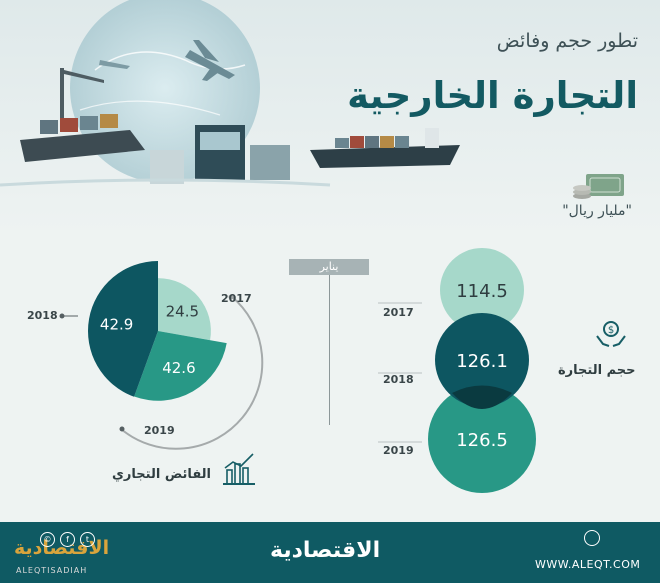  I want to click on trade-surplus-chart: 24.5 42.6 42.9, so click(161, 355).